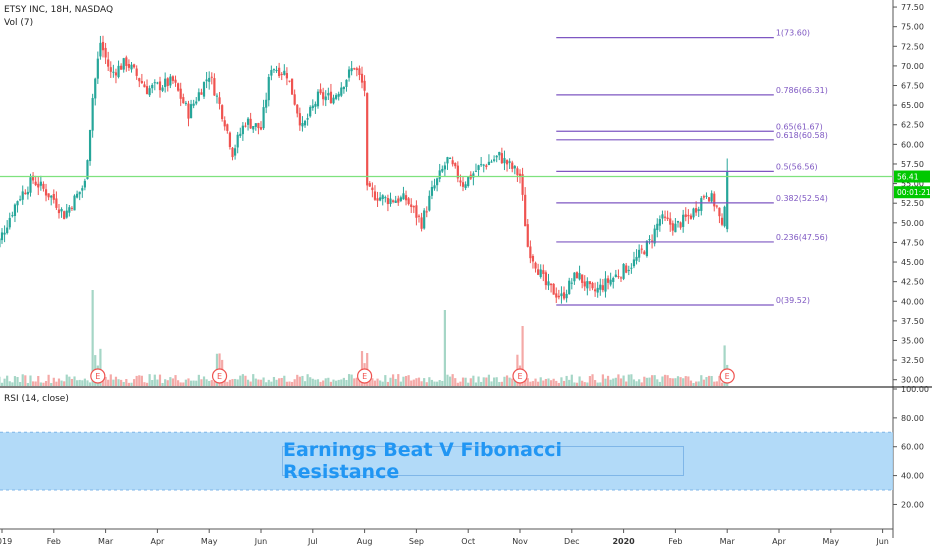  What do you see at coordinates (802, 135) in the screenshot?
I see `fib-label-0.618: 0.618(60.58)` at bounding box center [802, 135].